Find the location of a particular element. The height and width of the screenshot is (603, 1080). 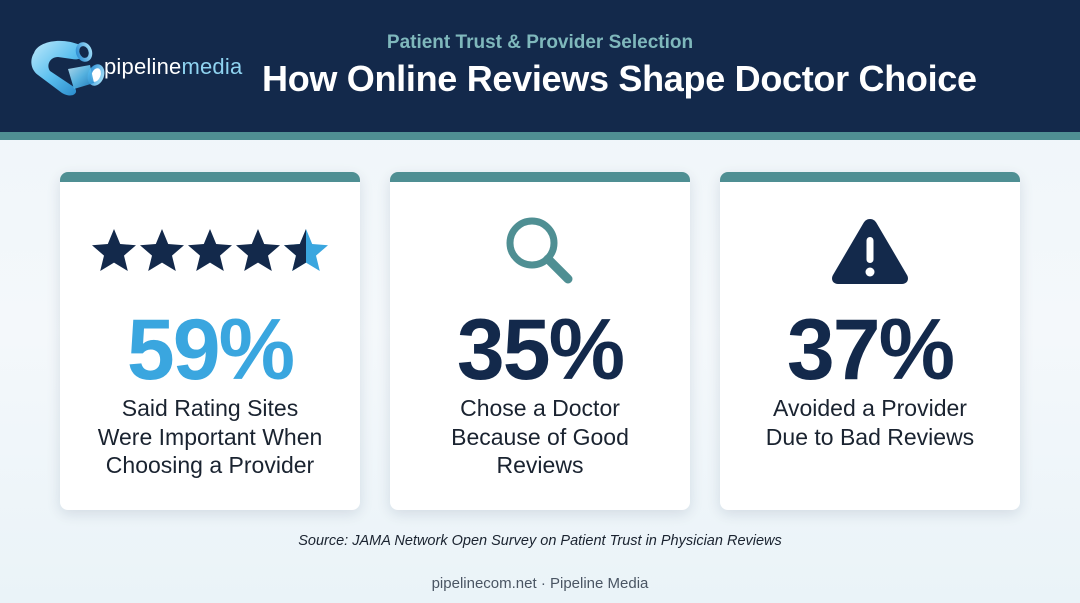

desc-line: Because of Good is located at coordinates (540, 436).